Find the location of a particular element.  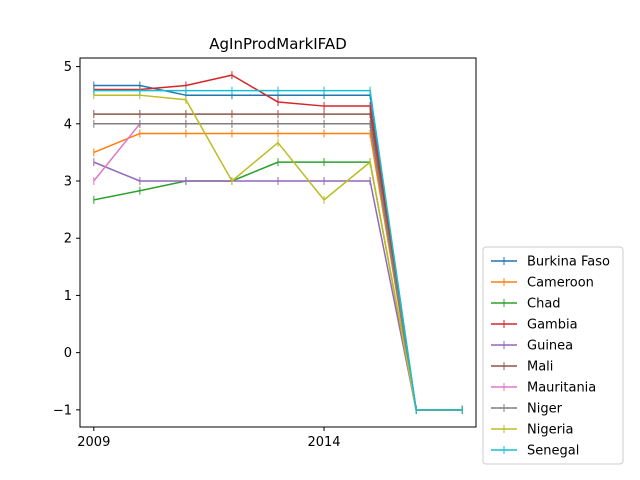

legend-label: Chad is located at coordinates (544, 304).